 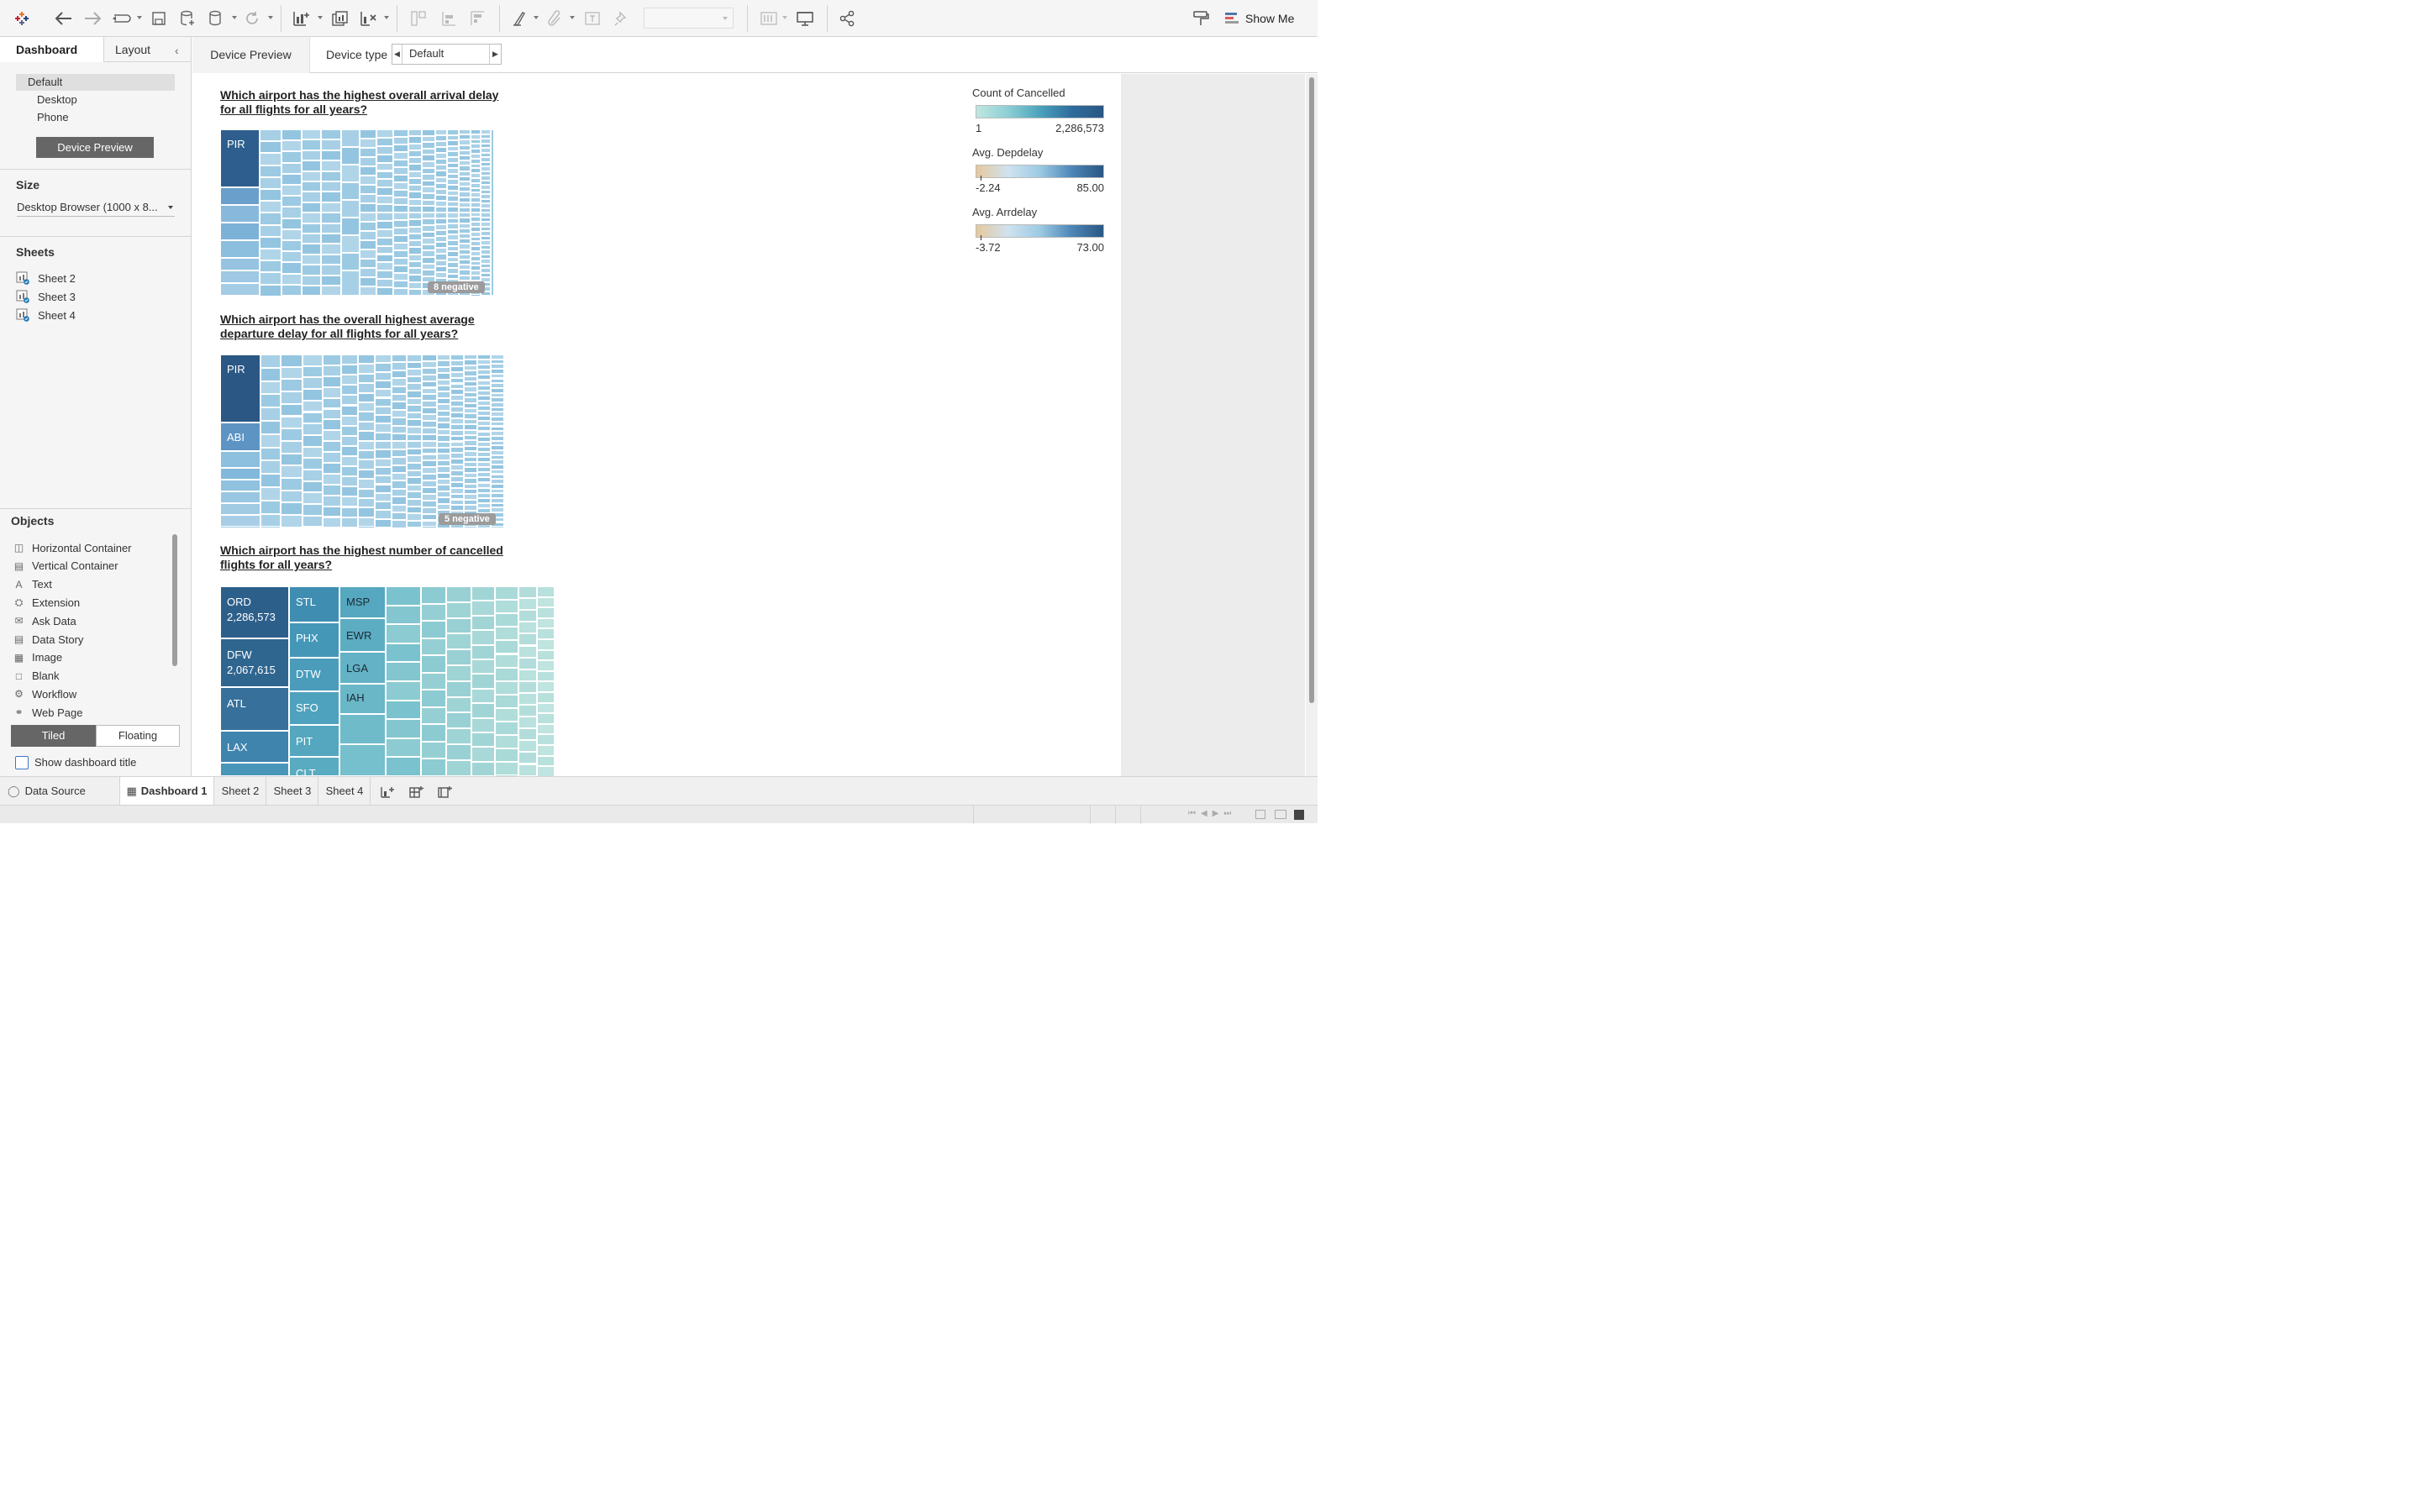 What do you see at coordinates (22, 18) in the screenshot?
I see `tableau-logo-icon` at bounding box center [22, 18].